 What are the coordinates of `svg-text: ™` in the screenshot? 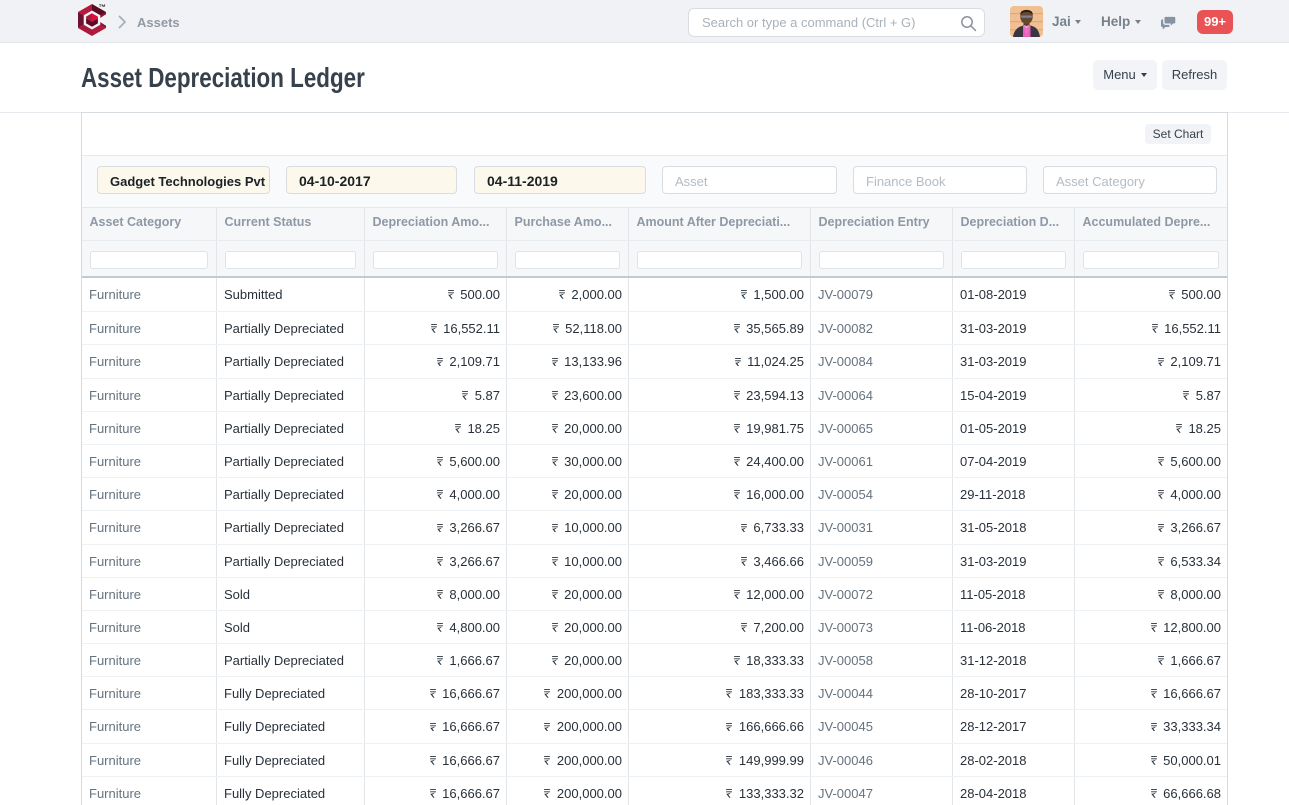 It's located at (103, 7).